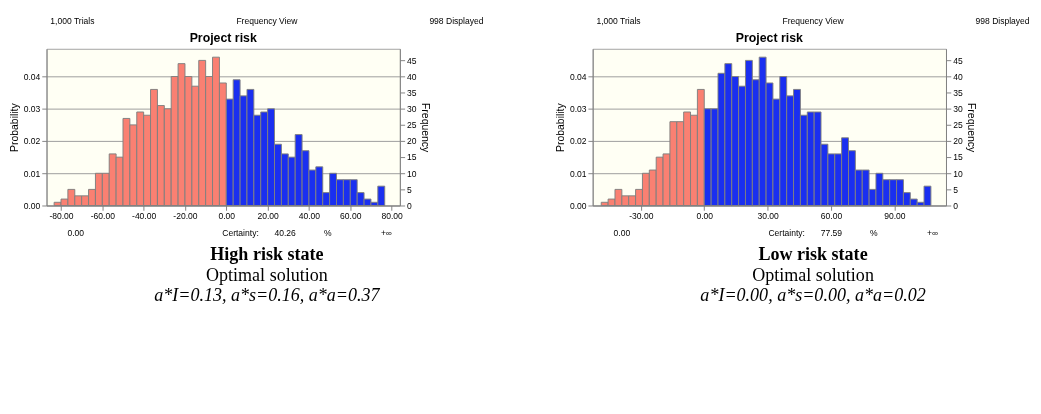 The image size is (1041, 414). Describe the element at coordinates (268, 216) in the screenshot. I see `x-tick-label: 20.00` at that location.